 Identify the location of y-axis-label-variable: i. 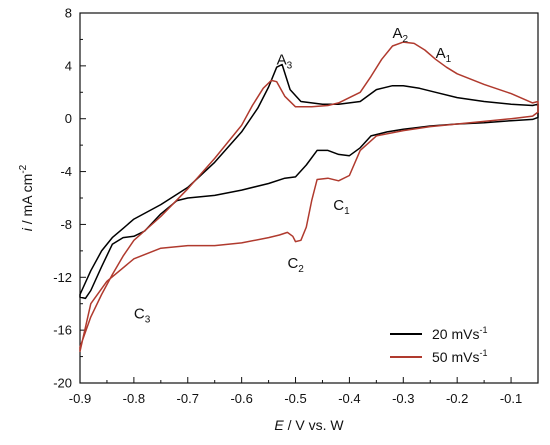
(27, 229).